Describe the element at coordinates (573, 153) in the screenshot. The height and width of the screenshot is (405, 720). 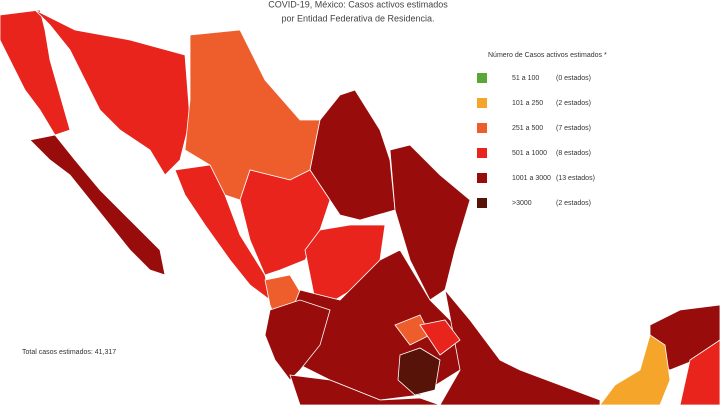
I see `legend-count: (8 estados)` at that location.